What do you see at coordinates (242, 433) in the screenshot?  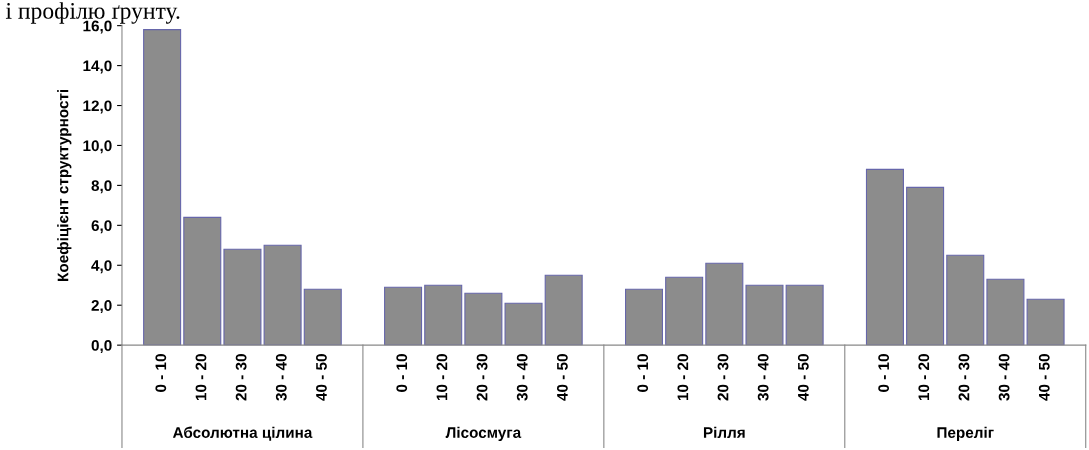 I see `text: Абсолютна цілина` at bounding box center [242, 433].